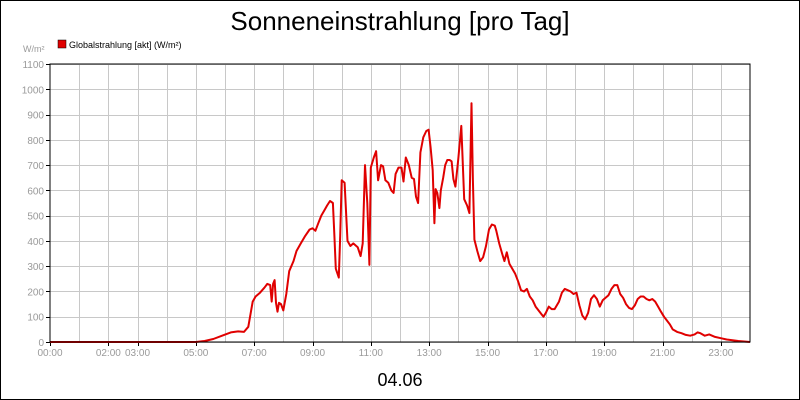 This screenshot has height=400, width=800. I want to click on legend: Globalstrahlung [akt] (W/m²), so click(119, 44).